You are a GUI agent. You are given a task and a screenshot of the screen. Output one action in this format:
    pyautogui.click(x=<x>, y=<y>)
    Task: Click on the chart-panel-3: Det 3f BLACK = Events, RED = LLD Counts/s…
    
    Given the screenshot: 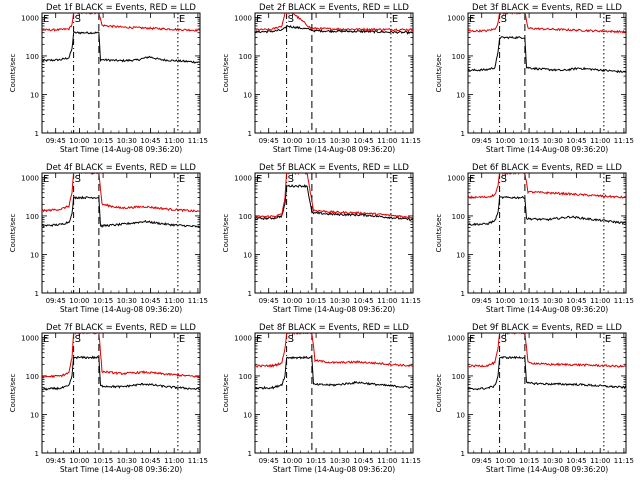 What is the action you would take?
    pyautogui.click(x=534, y=78)
    